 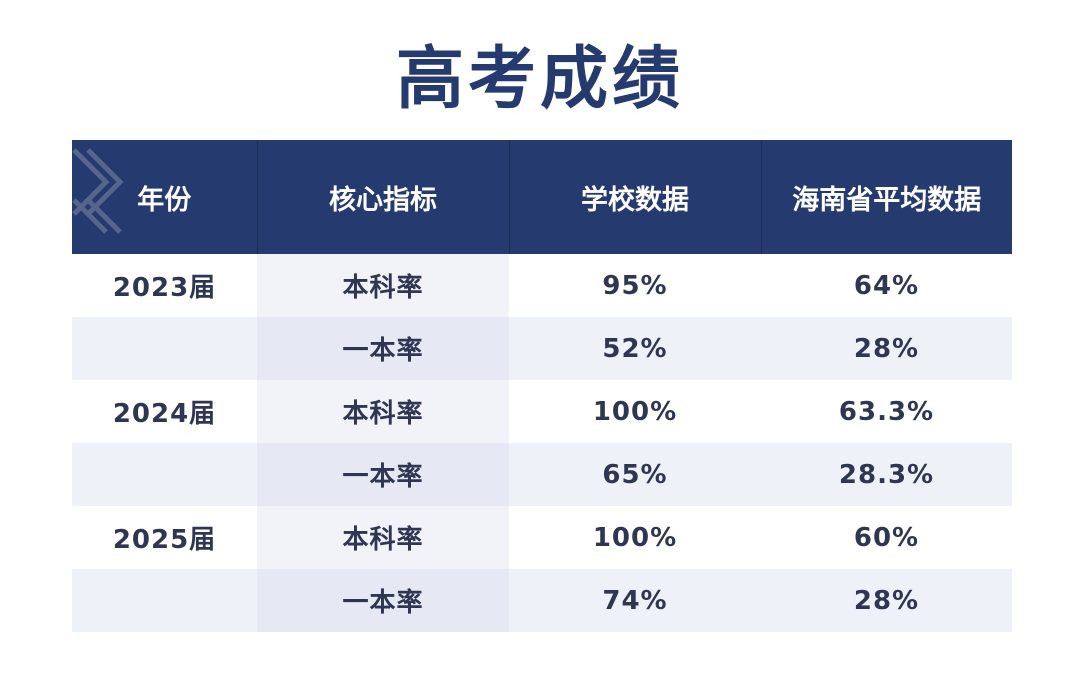 I want to click on school-value-cell: 74%, so click(x=635, y=600).